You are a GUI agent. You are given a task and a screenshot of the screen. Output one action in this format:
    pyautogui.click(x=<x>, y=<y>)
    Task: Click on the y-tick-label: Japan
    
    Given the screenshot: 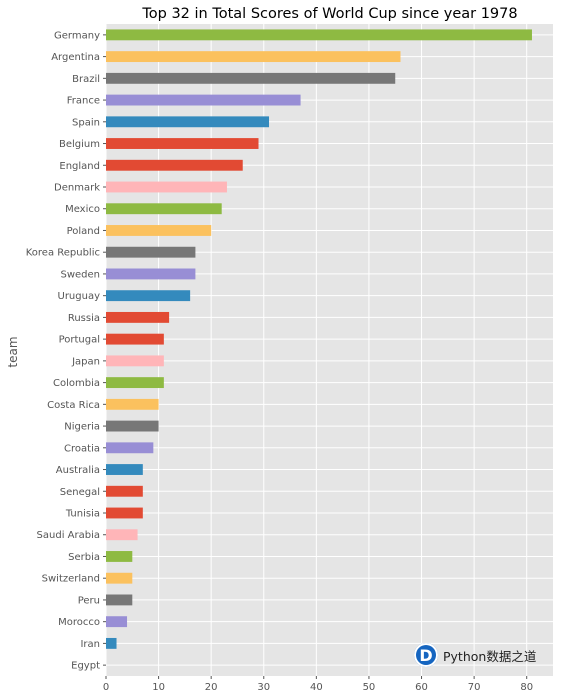 What is the action you would take?
    pyautogui.click(x=85, y=361)
    